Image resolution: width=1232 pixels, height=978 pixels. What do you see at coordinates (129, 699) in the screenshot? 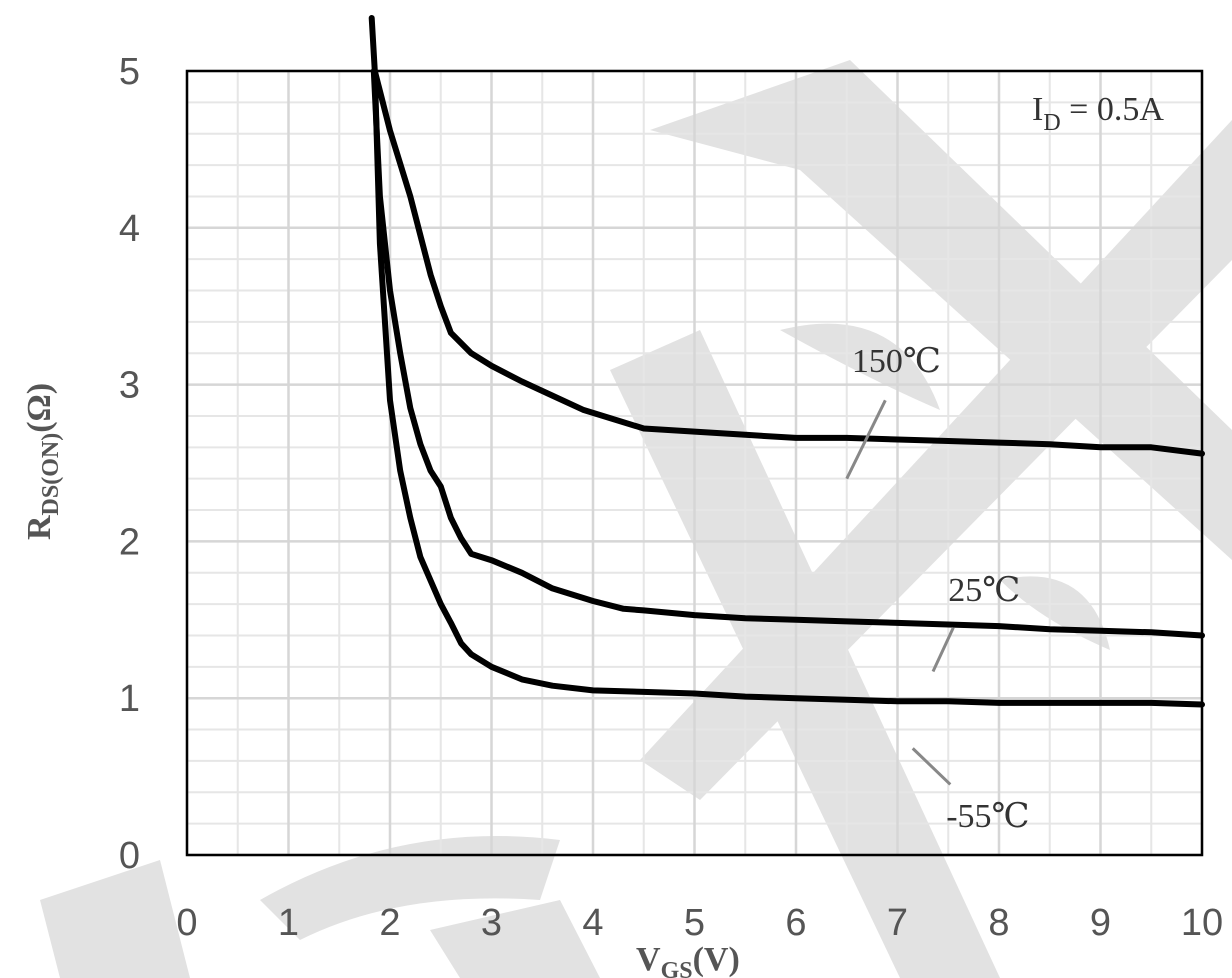
I see `y-tick-label: 1` at bounding box center [129, 699].